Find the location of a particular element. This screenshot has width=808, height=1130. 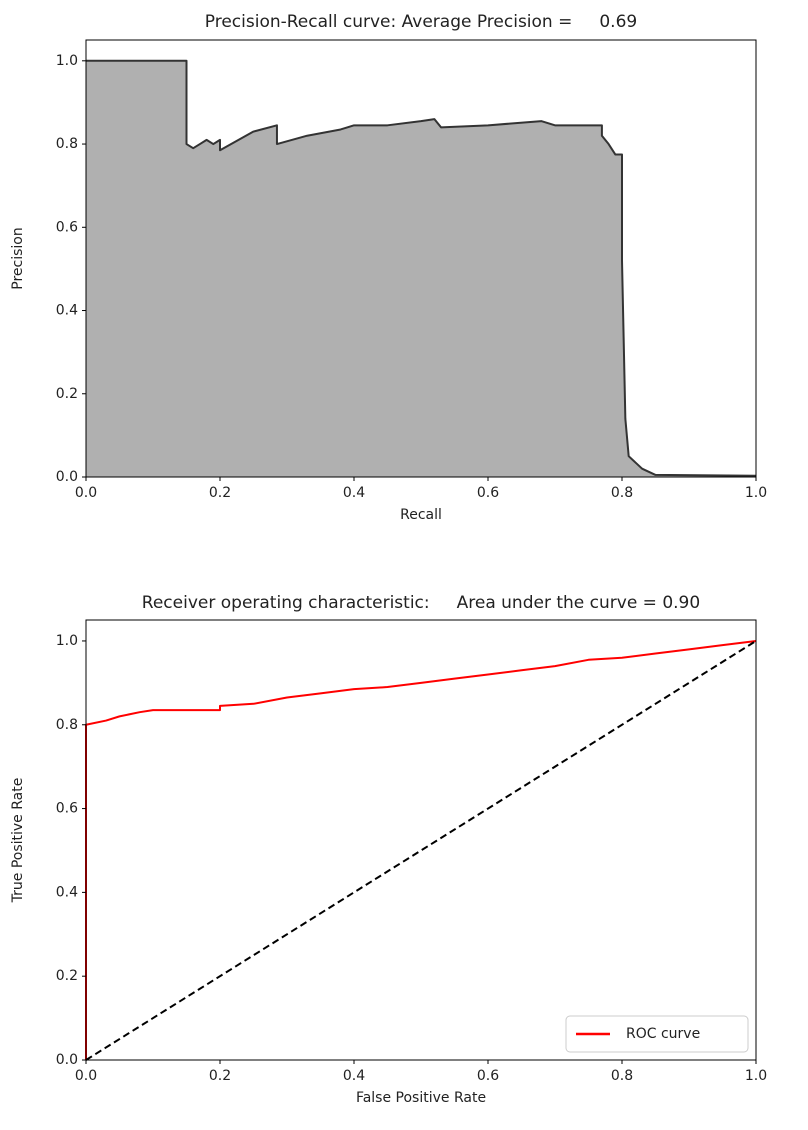

legend-box is located at coordinates (657, 1034).